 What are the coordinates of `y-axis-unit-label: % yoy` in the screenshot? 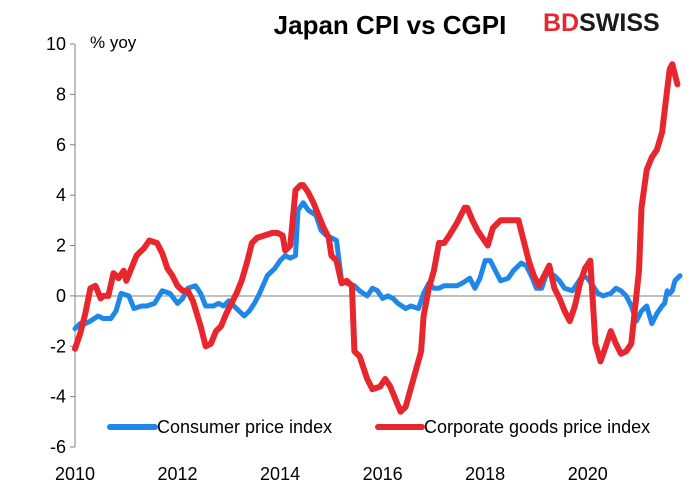 It's located at (113, 42).